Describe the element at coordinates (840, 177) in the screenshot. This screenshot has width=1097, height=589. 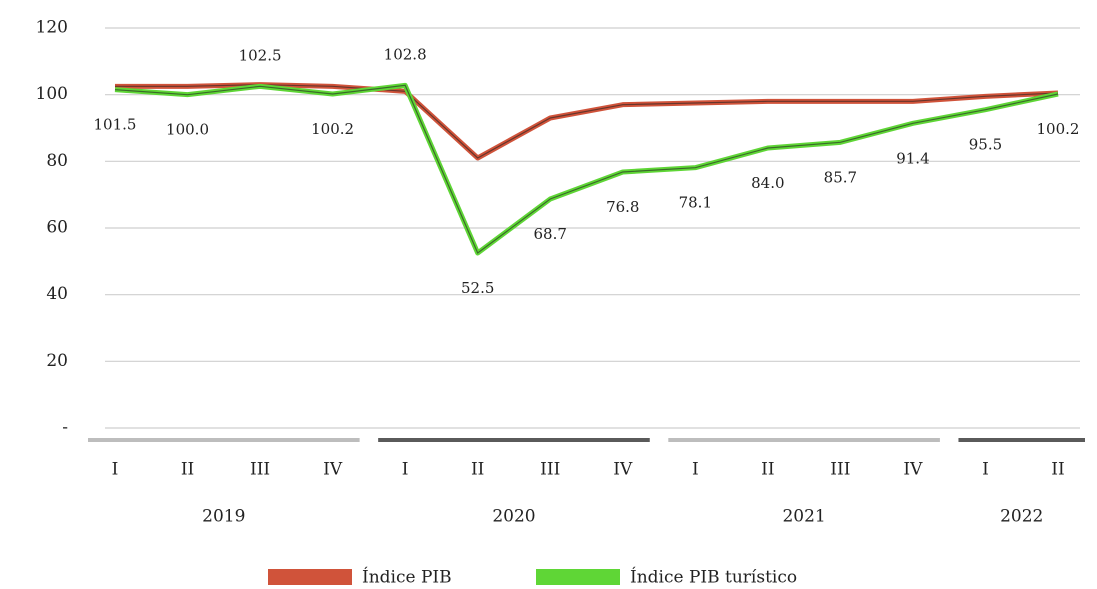
I see `data-label: 85.7` at that location.